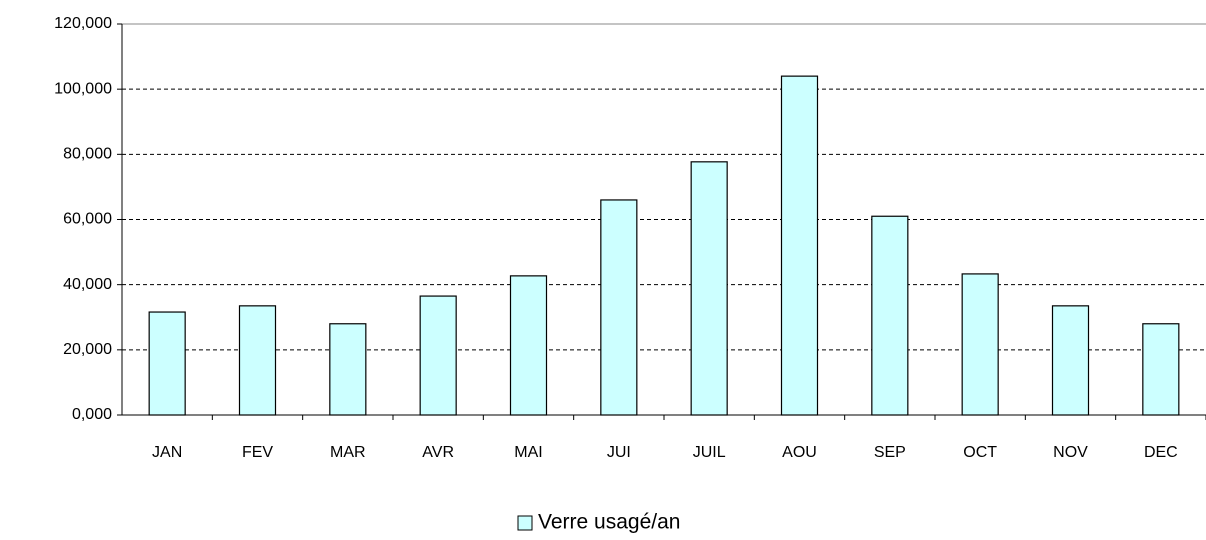 Image resolution: width=1206 pixels, height=540 pixels. I want to click on y-tick-label: 20,000, so click(87, 349).